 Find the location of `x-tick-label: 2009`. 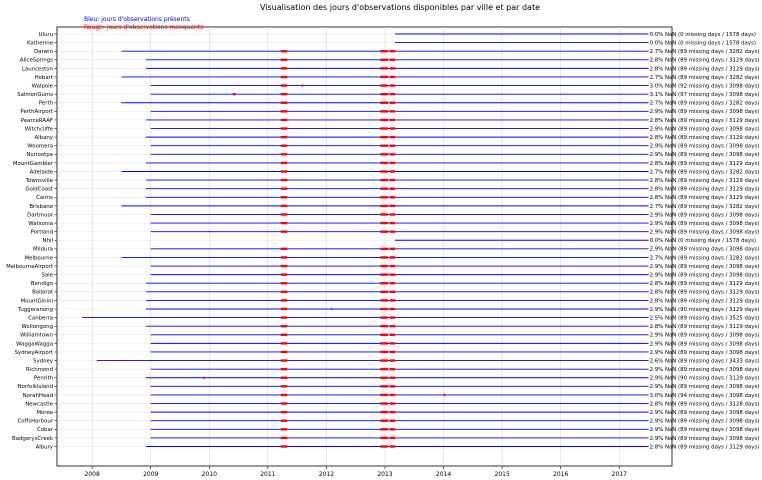

x-tick-label: 2009 is located at coordinates (150, 474).